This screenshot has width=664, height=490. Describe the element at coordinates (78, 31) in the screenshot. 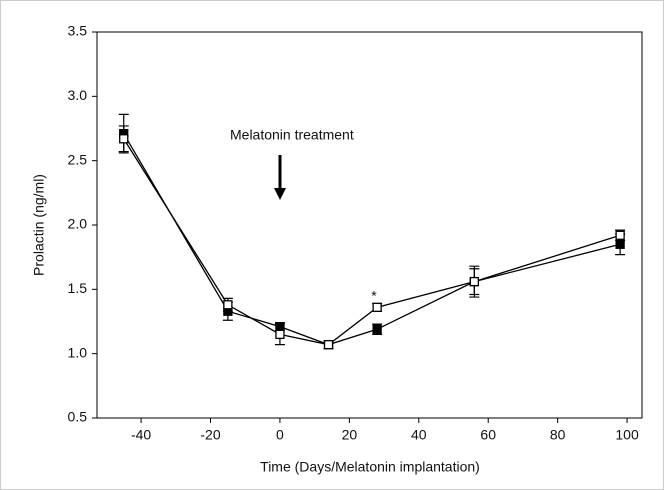

I see `y-tick-label: 3.5` at that location.